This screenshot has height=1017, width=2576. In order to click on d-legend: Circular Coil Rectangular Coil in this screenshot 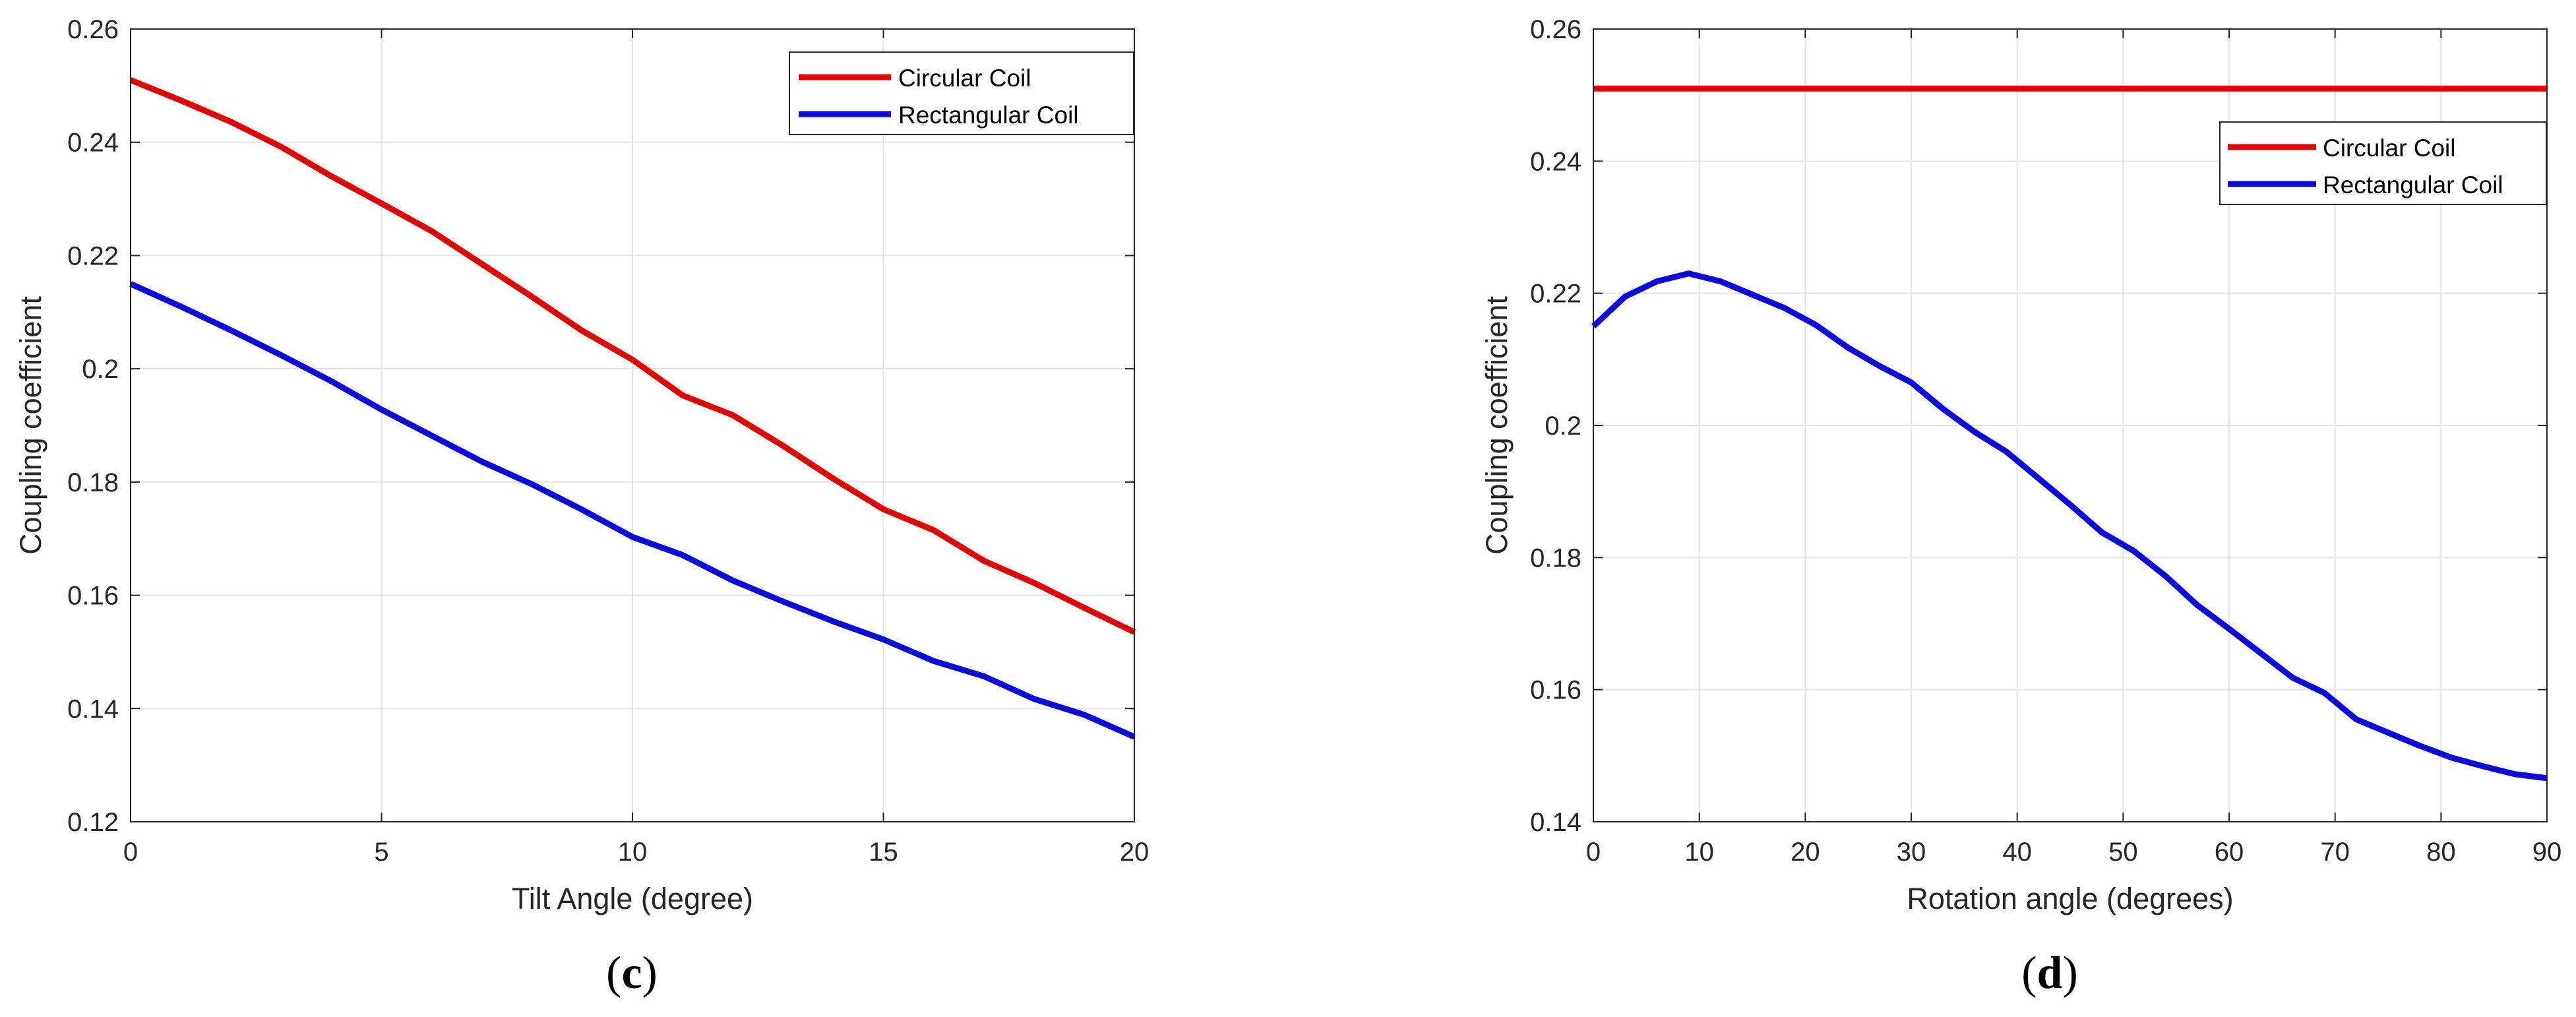, I will do `click(2383, 163)`.